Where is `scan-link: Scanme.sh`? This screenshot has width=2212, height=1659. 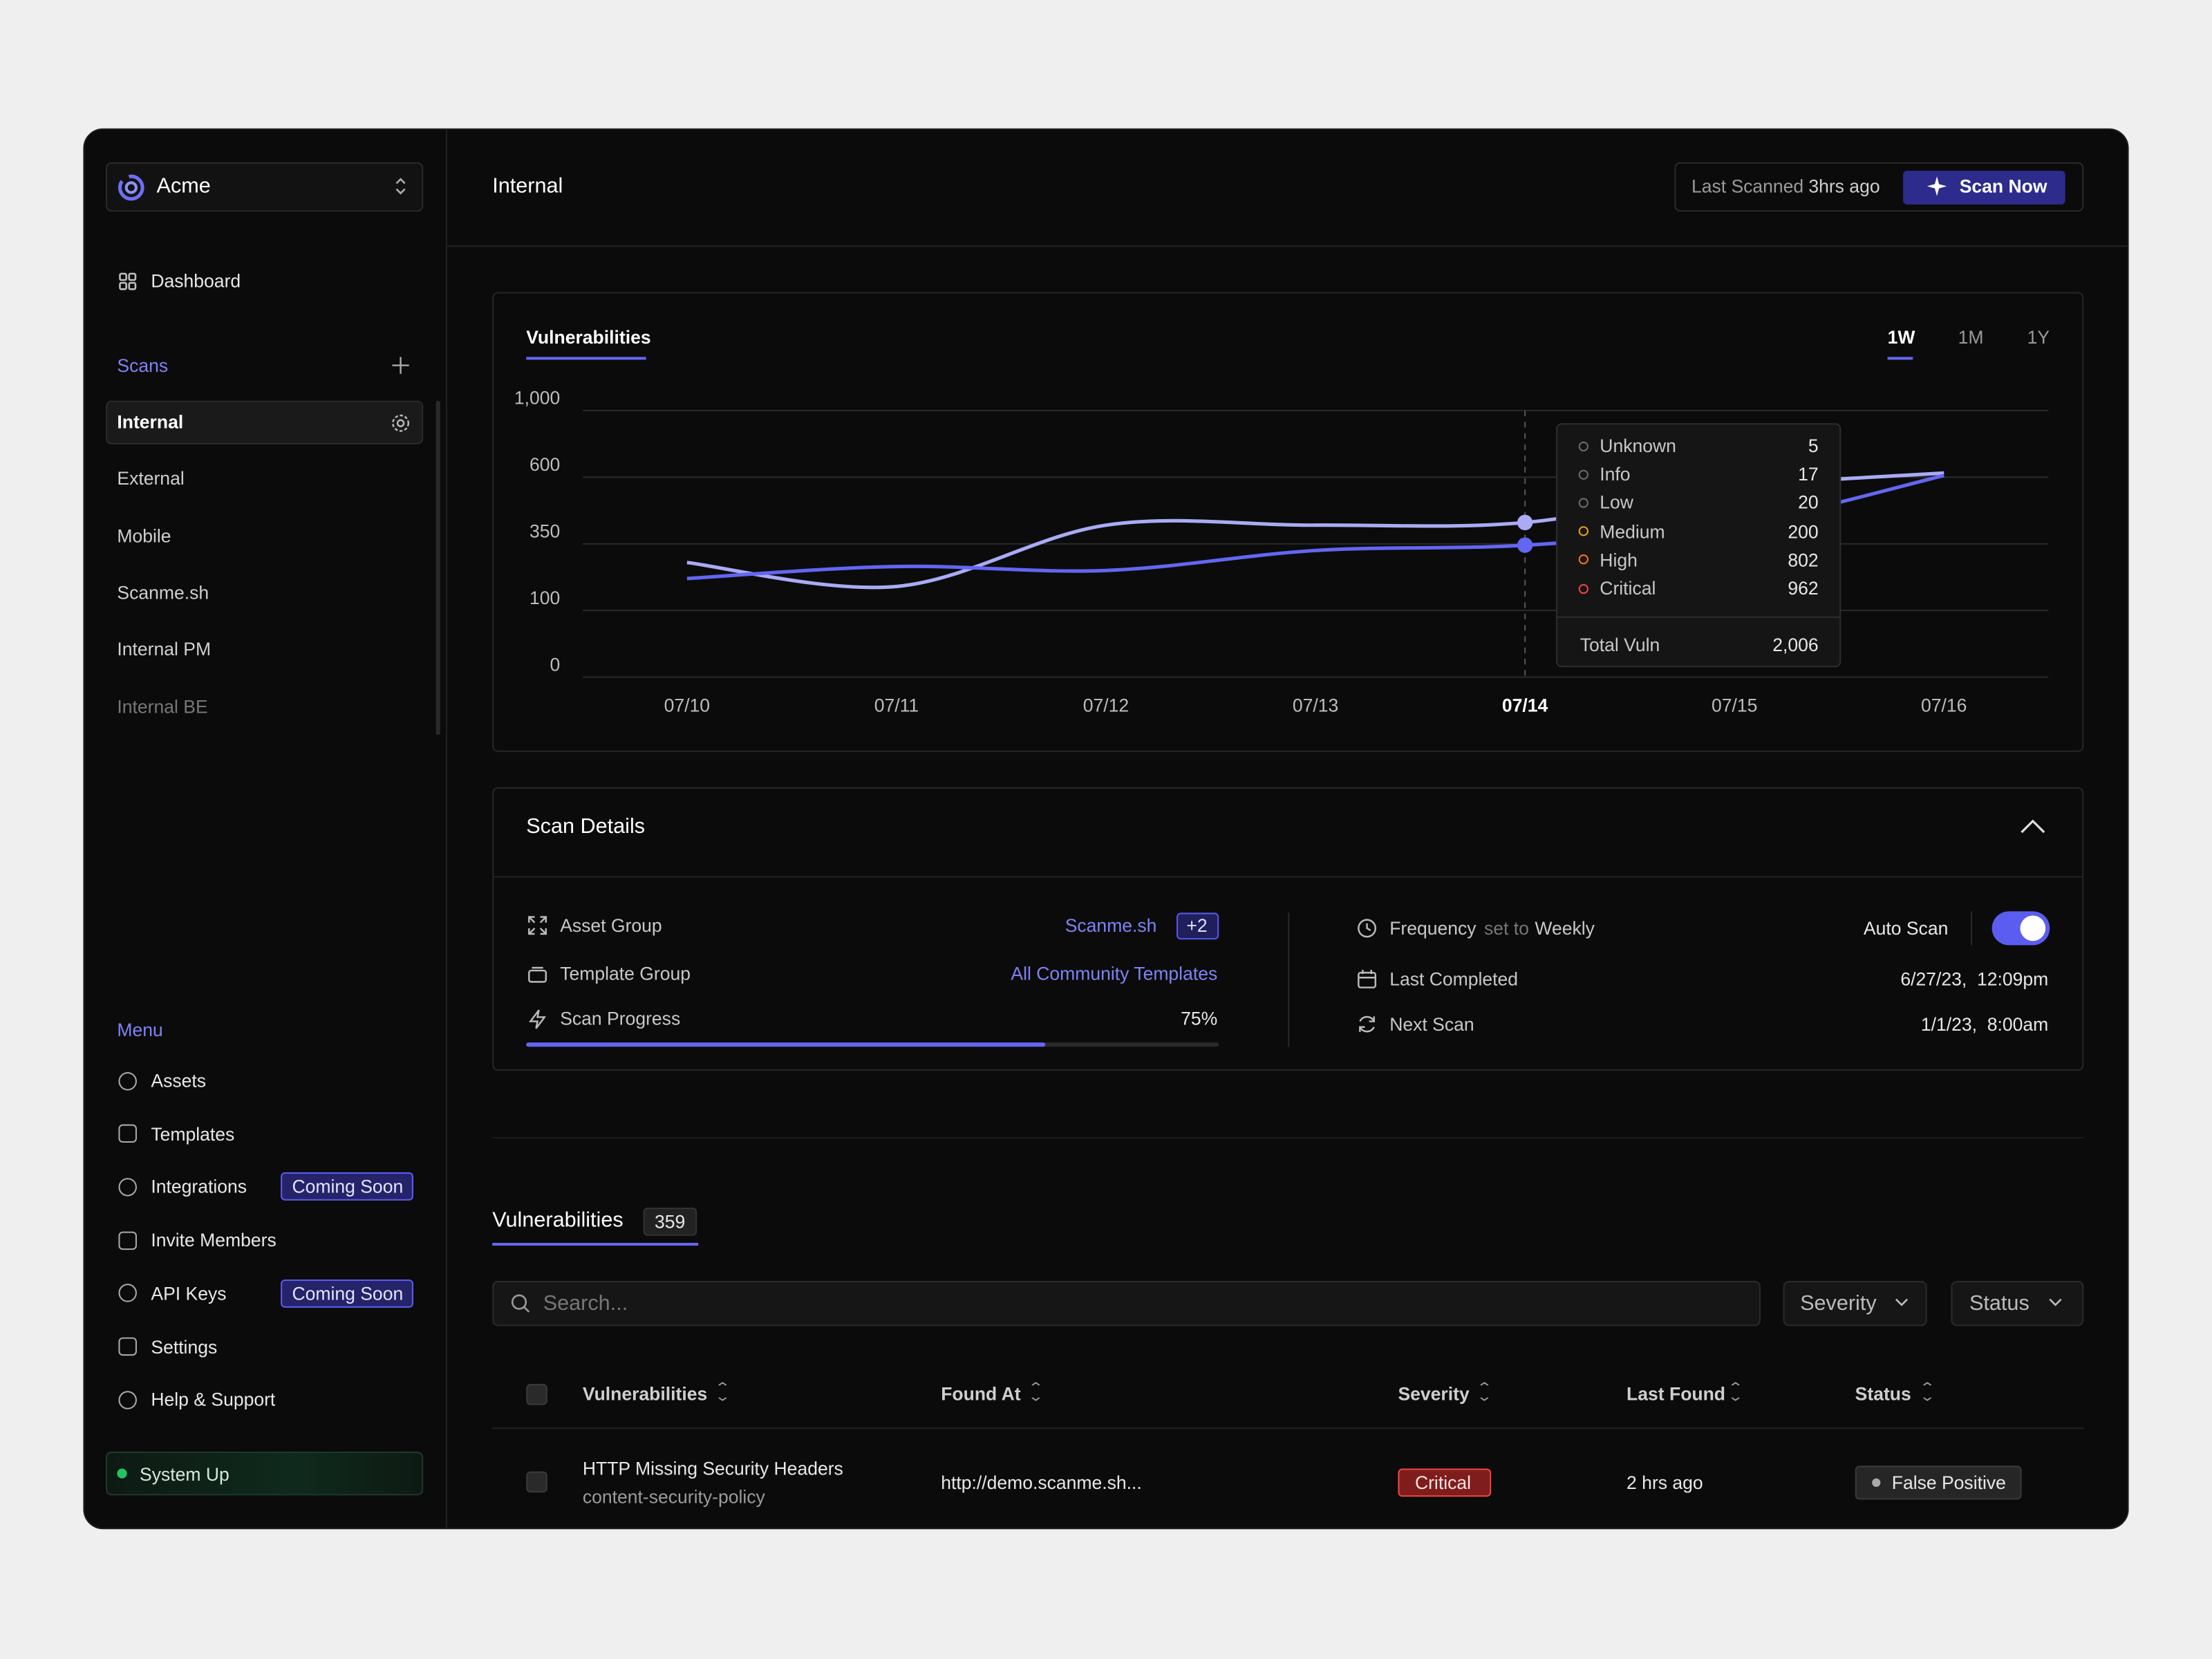
scan-link: Scanme.sh is located at coordinates (163, 592).